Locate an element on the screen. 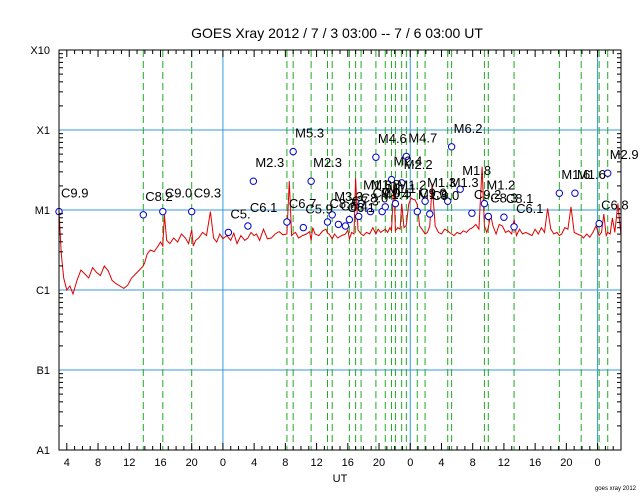 This screenshot has width=640, height=500. flare-class-label: M5.3 is located at coordinates (309, 133).